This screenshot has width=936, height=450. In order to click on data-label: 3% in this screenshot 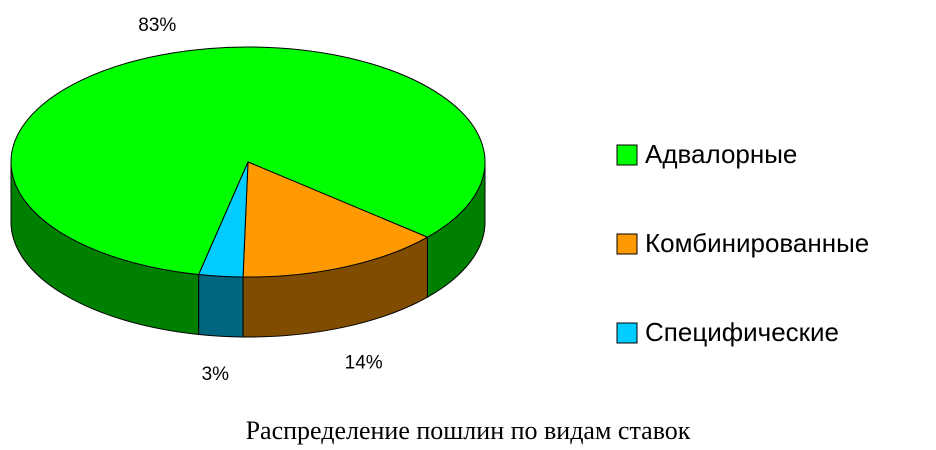, I will do `click(216, 374)`.